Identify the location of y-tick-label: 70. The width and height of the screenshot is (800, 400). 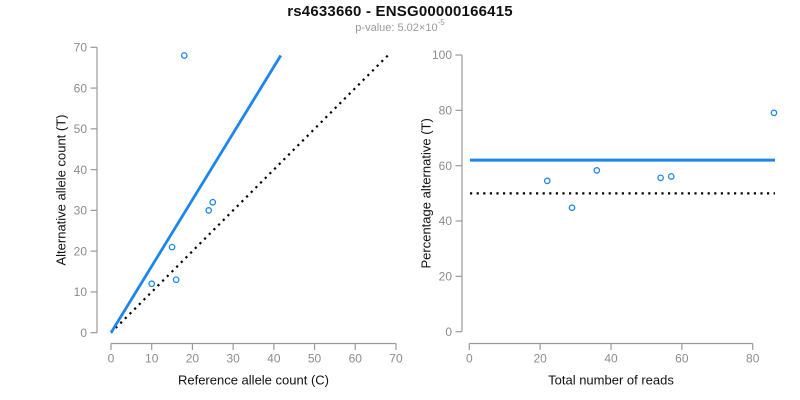
(81, 48).